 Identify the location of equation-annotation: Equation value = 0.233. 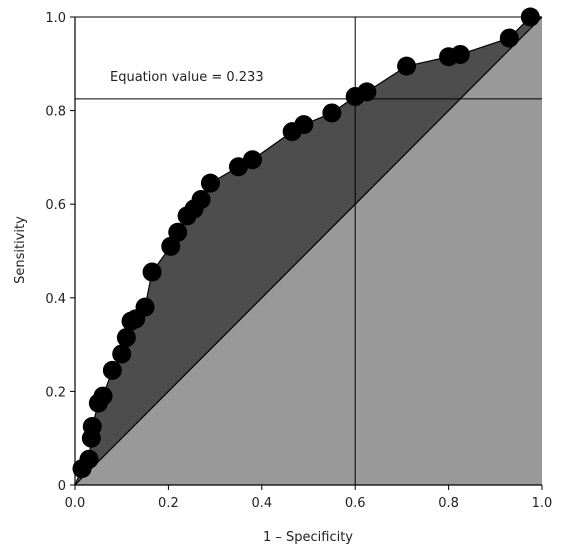
(187, 77).